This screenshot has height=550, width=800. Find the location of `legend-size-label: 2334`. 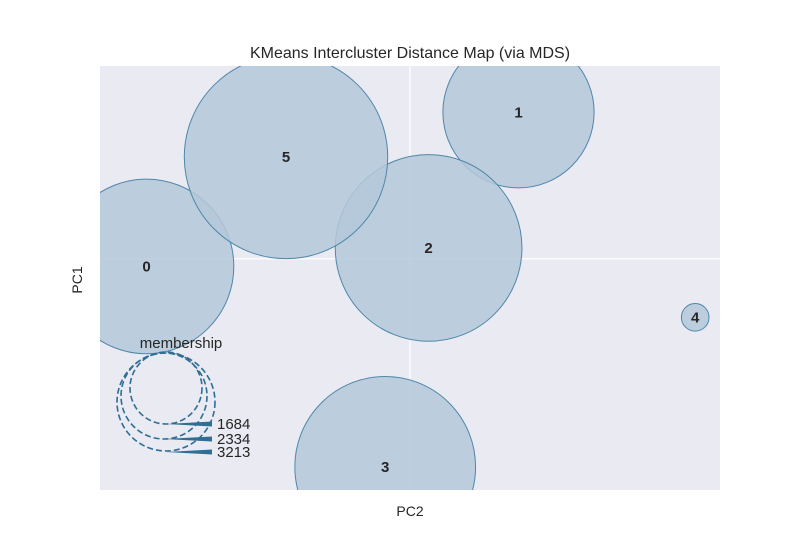

legend-size-label: 2334 is located at coordinates (233, 439).